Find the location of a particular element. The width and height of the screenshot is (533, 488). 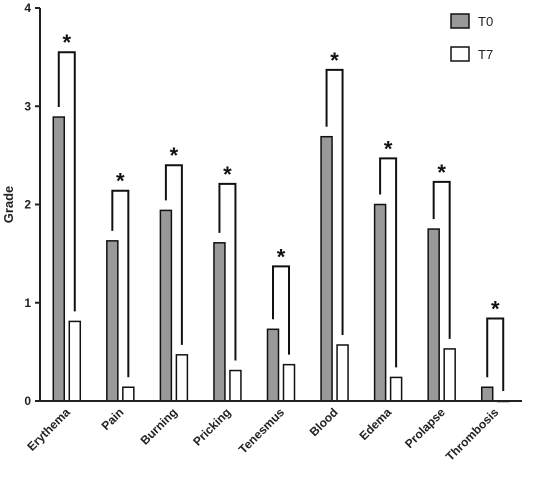

y-tick-label: 4 is located at coordinates (27, 8).